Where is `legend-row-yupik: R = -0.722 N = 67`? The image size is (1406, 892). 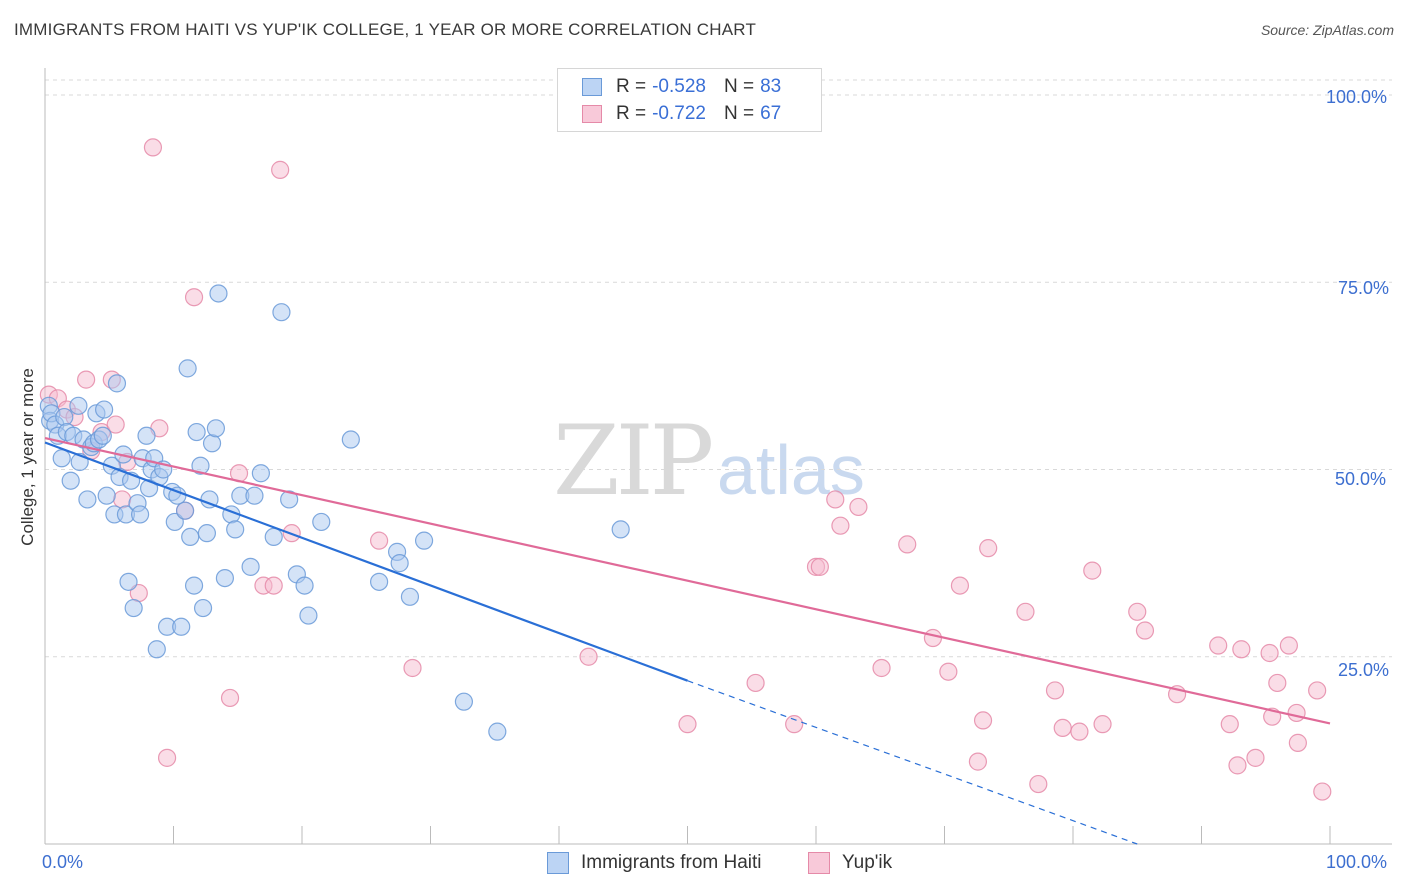
legend-row-yupik: R = -0.722 N = 67 is located at coordinates (681, 114).